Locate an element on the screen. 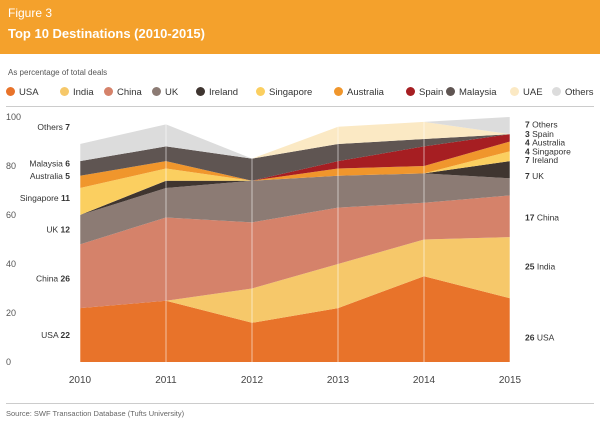  y-tick-label-80: 80 is located at coordinates (11, 166).